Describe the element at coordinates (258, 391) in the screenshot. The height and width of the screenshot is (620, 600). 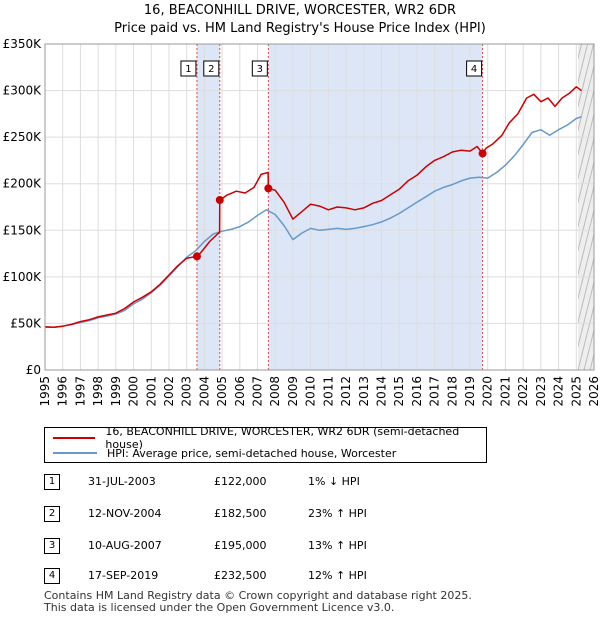
I see `x-tick-label: 2007` at that location.